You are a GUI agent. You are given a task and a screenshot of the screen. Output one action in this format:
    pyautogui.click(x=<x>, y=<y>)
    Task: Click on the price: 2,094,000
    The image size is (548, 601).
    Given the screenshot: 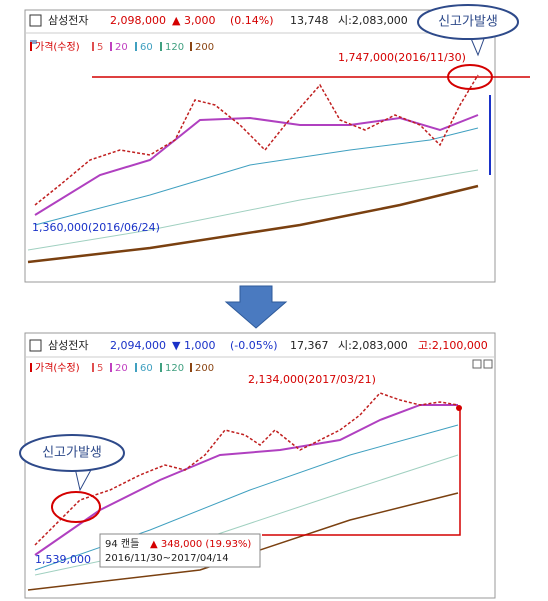 What is the action you would take?
    pyautogui.click(x=138, y=345)
    